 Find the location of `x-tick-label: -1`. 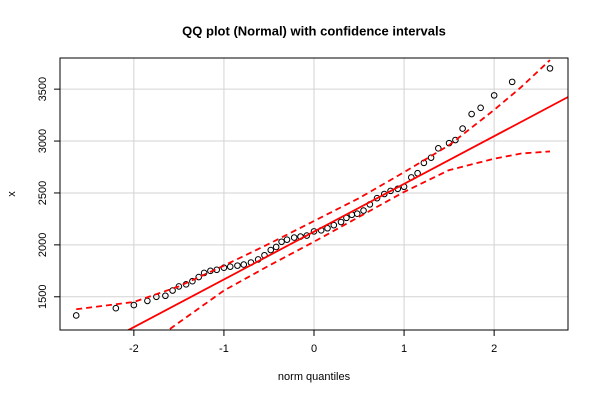

x-tick-label: -1 is located at coordinates (224, 349).